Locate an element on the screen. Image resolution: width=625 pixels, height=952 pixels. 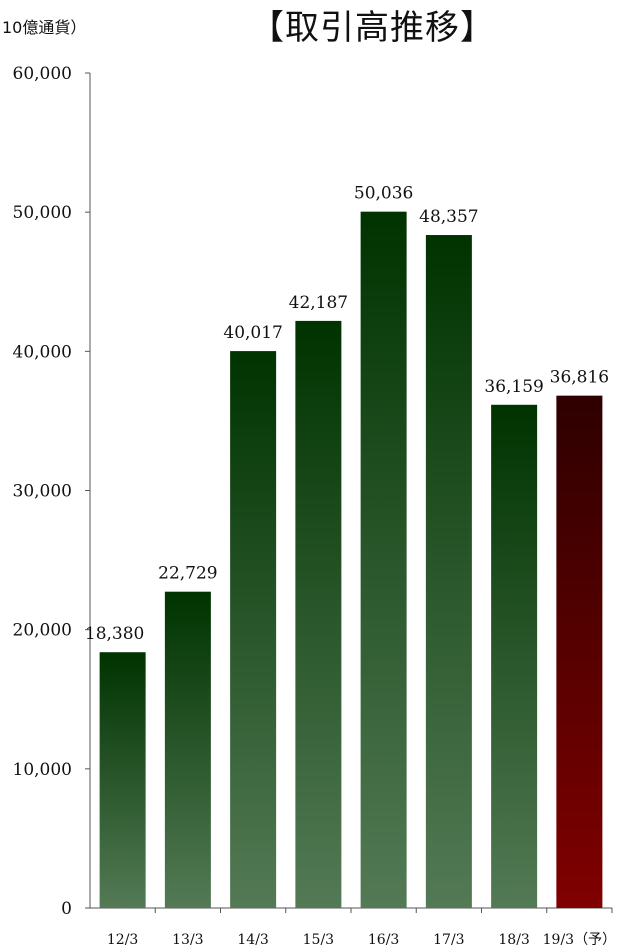
data-label: 18,380 is located at coordinates (114, 634).